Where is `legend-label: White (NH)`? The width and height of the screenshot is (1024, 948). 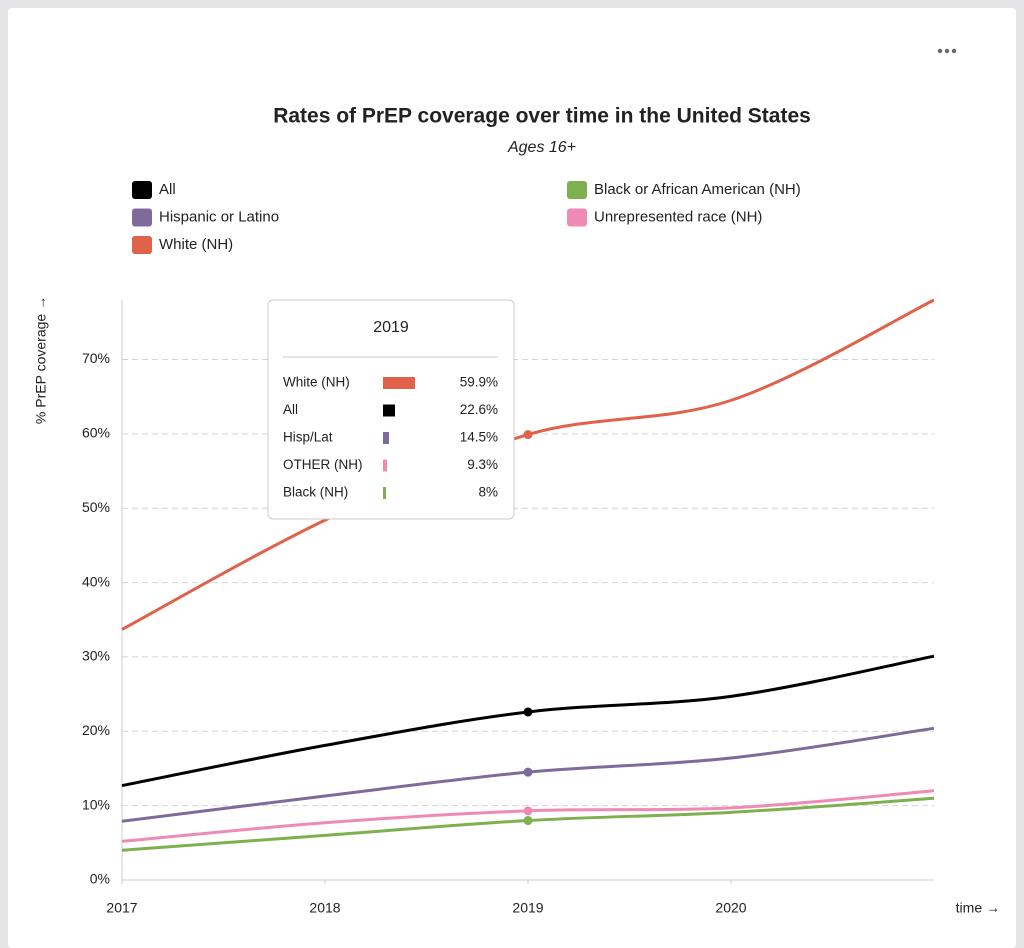 legend-label: White (NH) is located at coordinates (196, 244).